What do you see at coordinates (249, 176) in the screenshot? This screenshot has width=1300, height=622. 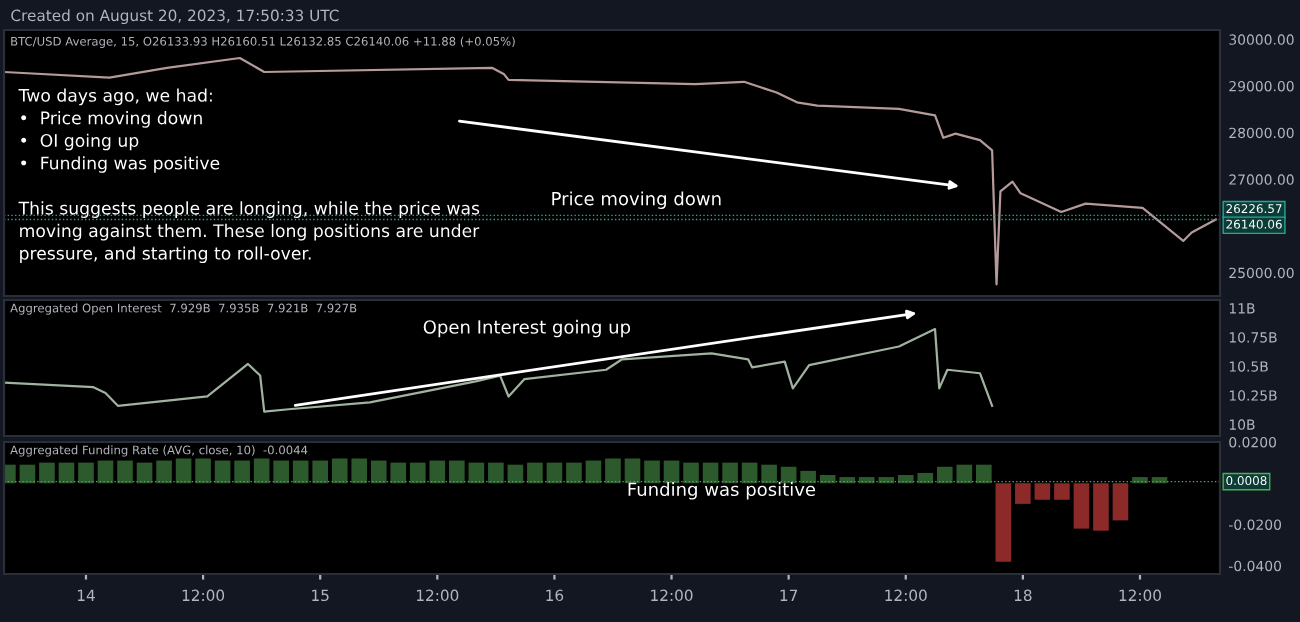 I see `text: Two days ago, we had: • Price moving down • OI going up • Funding was positive This suggests people are longing, while the price was moving against them. These long positions are under pressure, and starting to roll-over.` at bounding box center [249, 176].